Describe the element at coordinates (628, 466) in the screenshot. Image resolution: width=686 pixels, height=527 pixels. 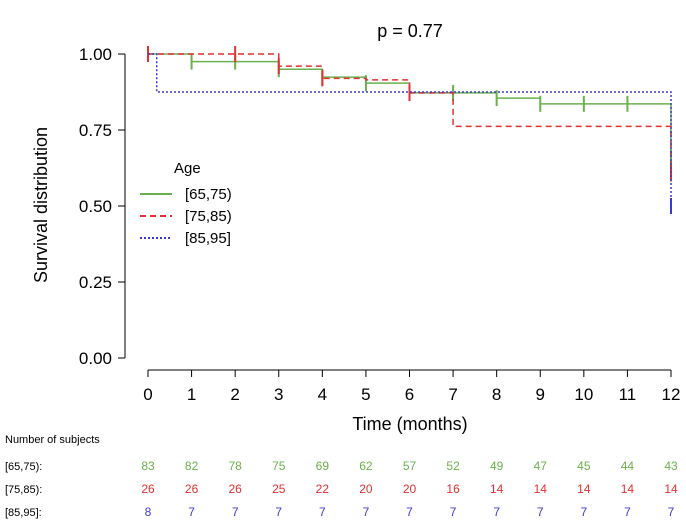
I see `risk-value-r0-t11: 44` at that location.